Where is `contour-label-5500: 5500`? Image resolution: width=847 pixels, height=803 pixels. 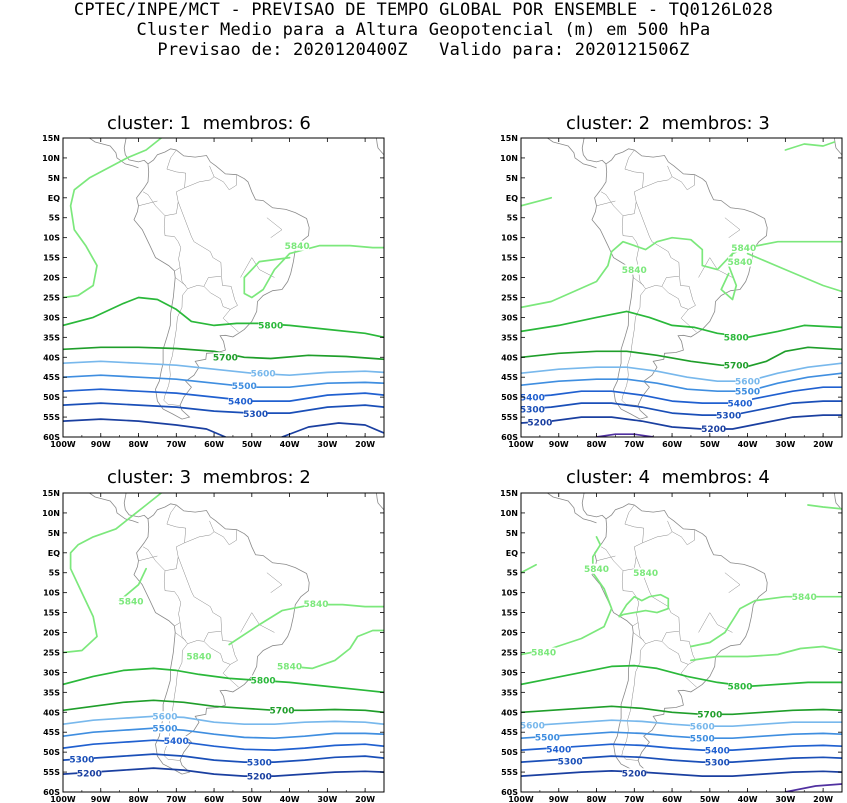 contour-label-5500: 5500 is located at coordinates (244, 387).